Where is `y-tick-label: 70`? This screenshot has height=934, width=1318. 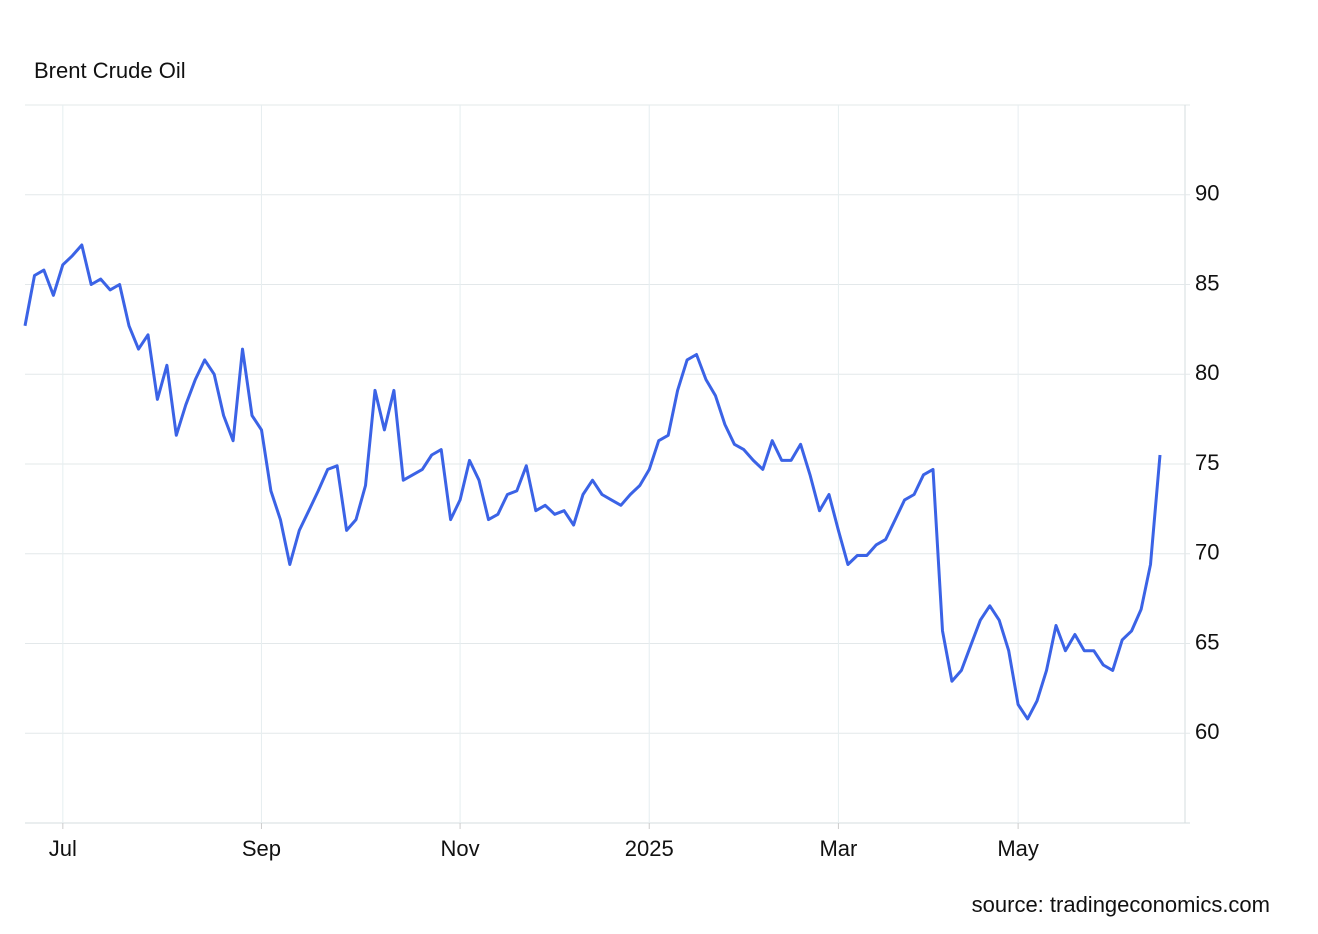
y-tick-label: 70 is located at coordinates (1207, 552).